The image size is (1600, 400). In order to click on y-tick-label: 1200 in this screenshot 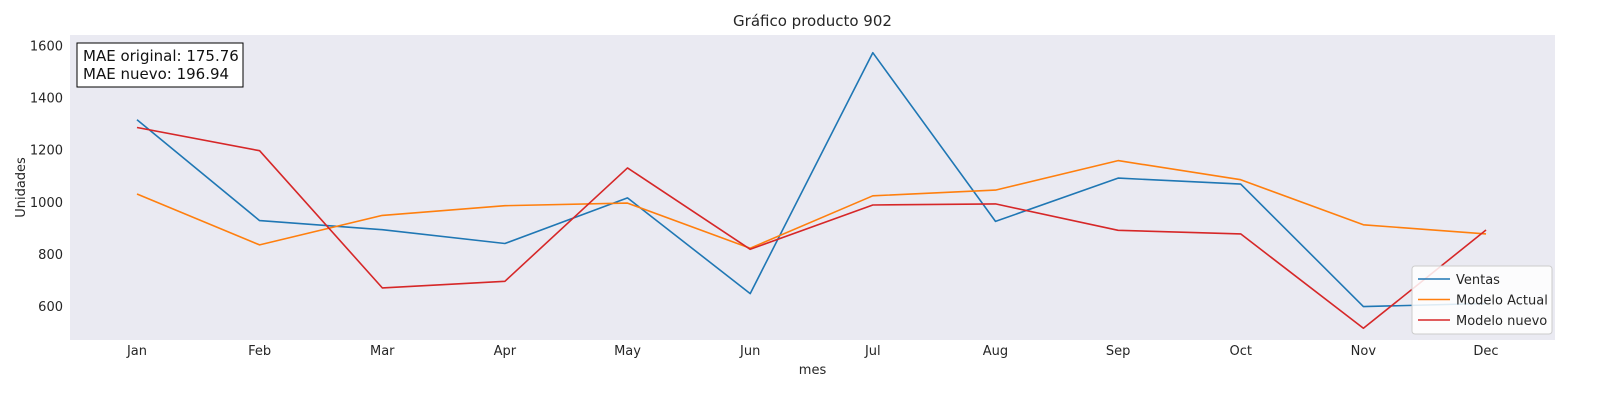, I will do `click(46, 151)`.